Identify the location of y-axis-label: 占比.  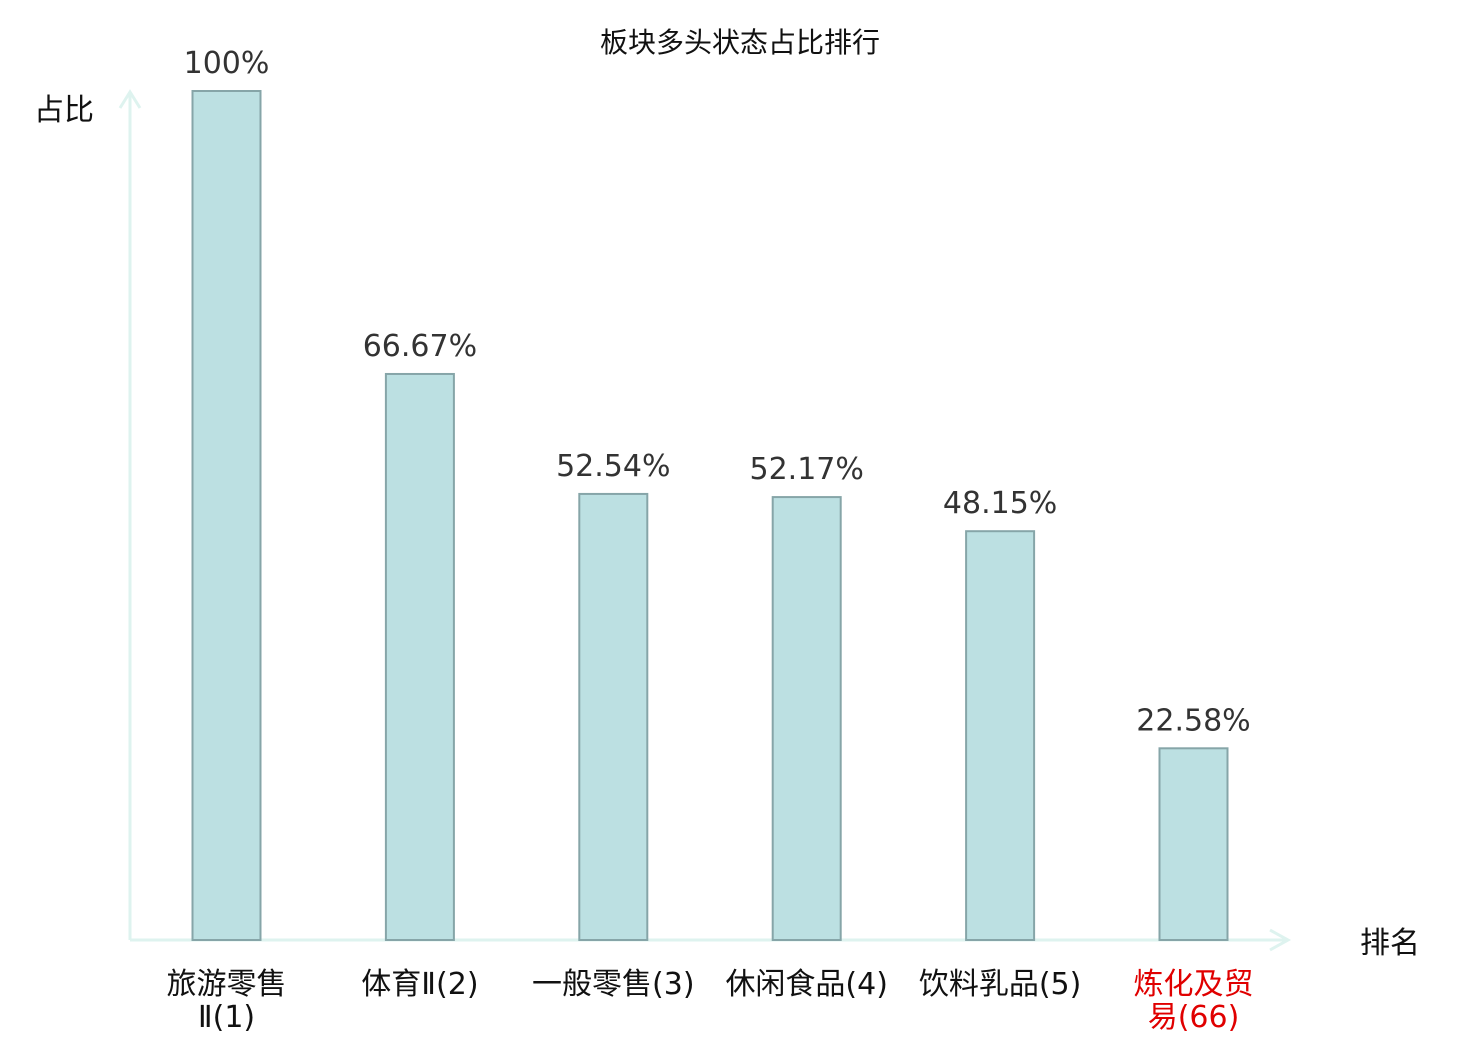
(64, 110).